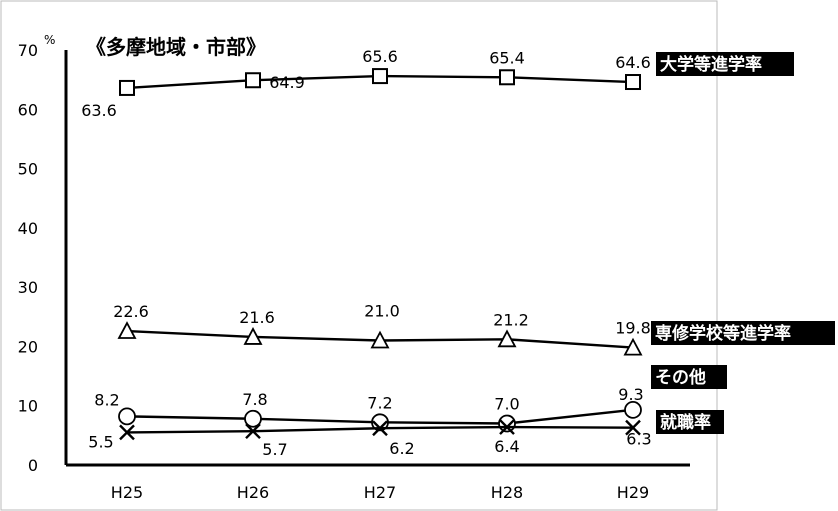  What do you see at coordinates (176, 47) in the screenshot?
I see `chart-title: 《多摩地域・市部》` at bounding box center [176, 47].